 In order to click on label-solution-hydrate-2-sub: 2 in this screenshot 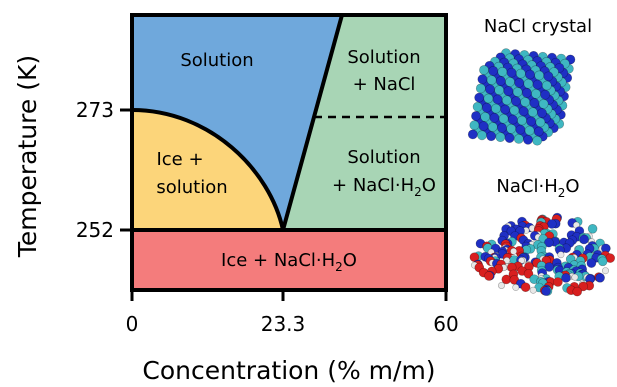, I will do `click(418, 192)`.